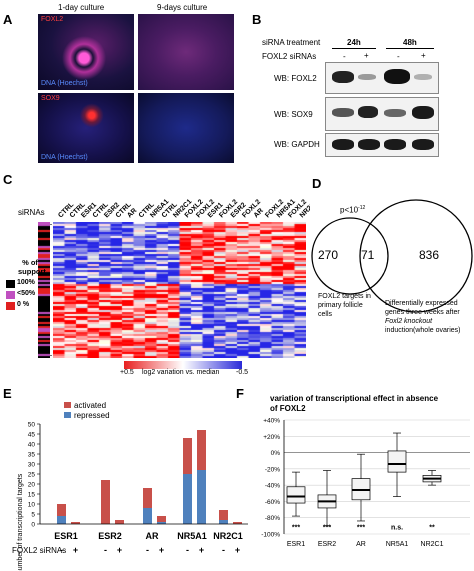  What do you see at coordinates (32, 455) in the screenshot?
I see `y-tick-label: 35` at bounding box center [32, 455].